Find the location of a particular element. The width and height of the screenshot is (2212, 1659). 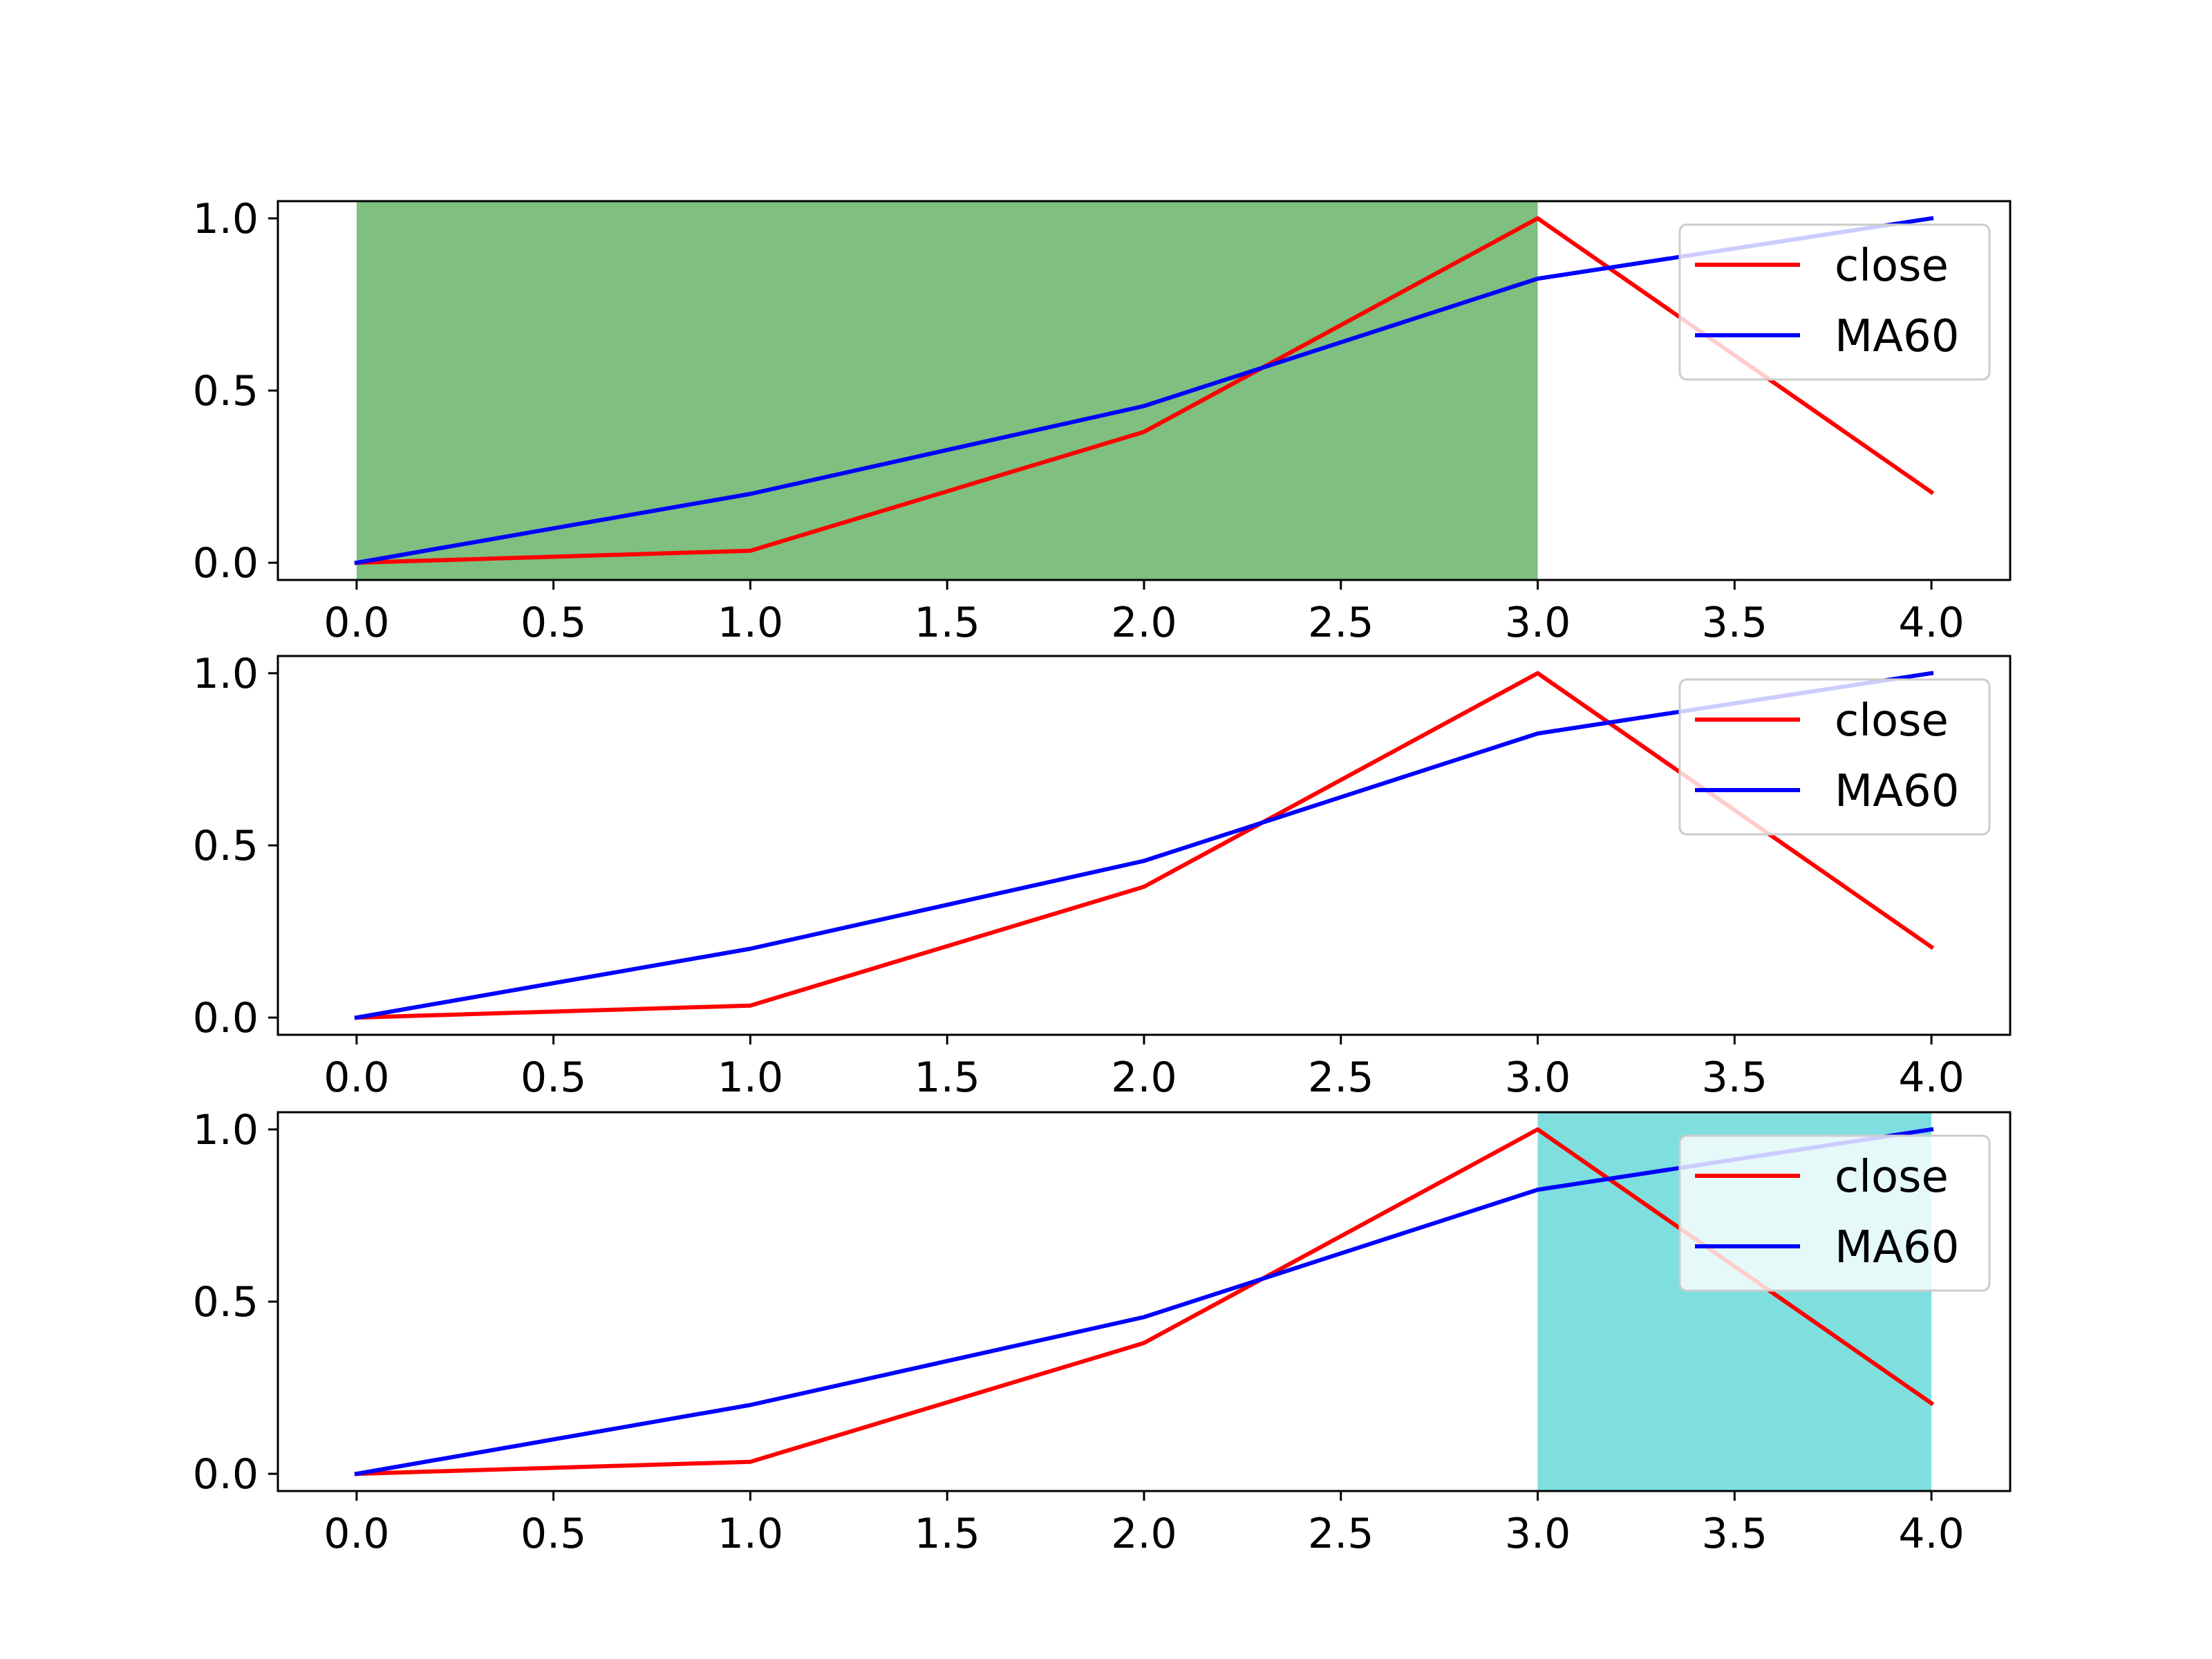

shaded-span is located at coordinates (947, 391).